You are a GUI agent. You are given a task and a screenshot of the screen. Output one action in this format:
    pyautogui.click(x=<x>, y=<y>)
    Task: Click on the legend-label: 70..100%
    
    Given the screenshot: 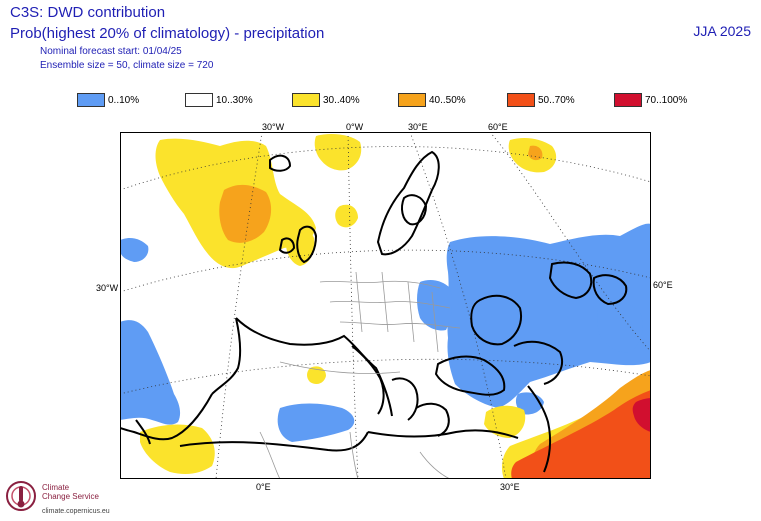 What is the action you would take?
    pyautogui.click(x=666, y=100)
    